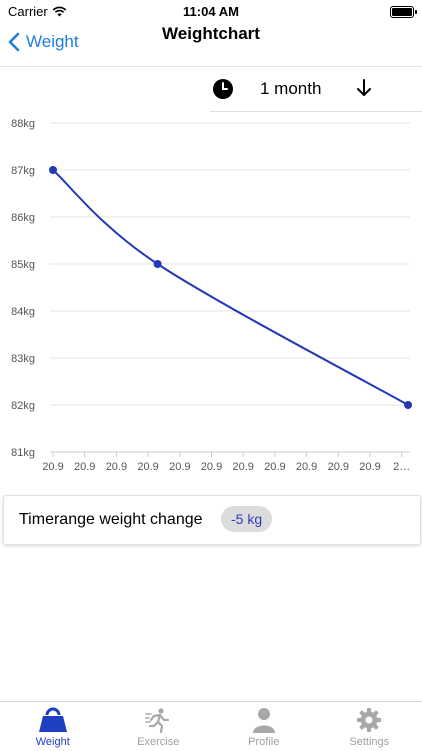 The width and height of the screenshot is (422, 751). I want to click on tab-exercise: Exercise, so click(159, 726).